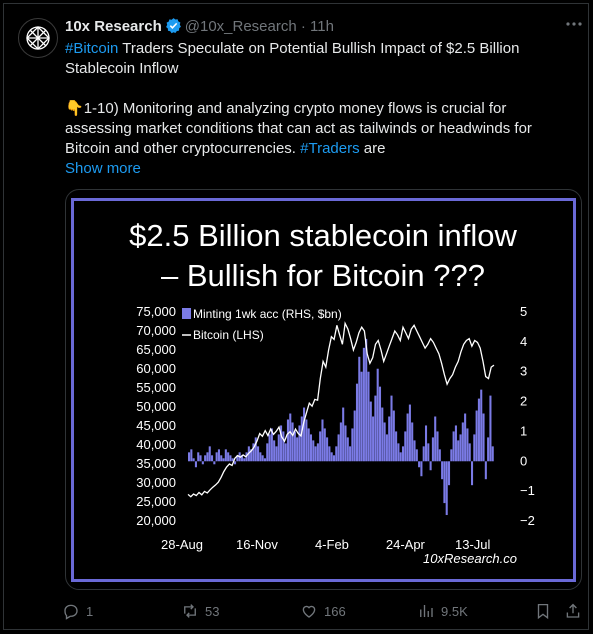 The width and height of the screenshot is (593, 634). Describe the element at coordinates (200, 611) in the screenshot. I see `repost-button: 53` at that location.